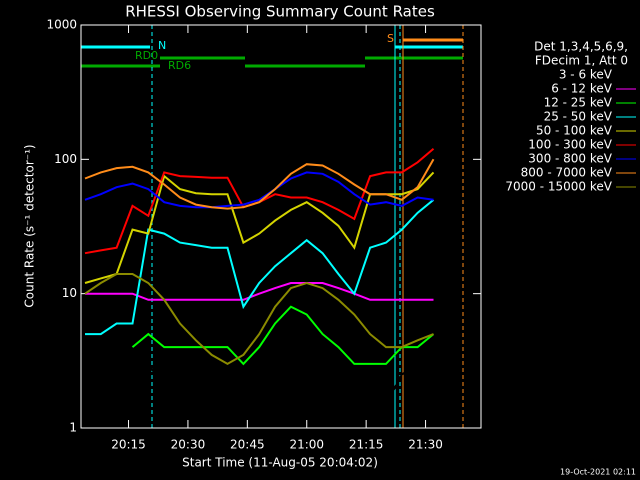  What do you see at coordinates (570, 159) in the screenshot?
I see `legend-label: 300 - 800 keV` at bounding box center [570, 159].